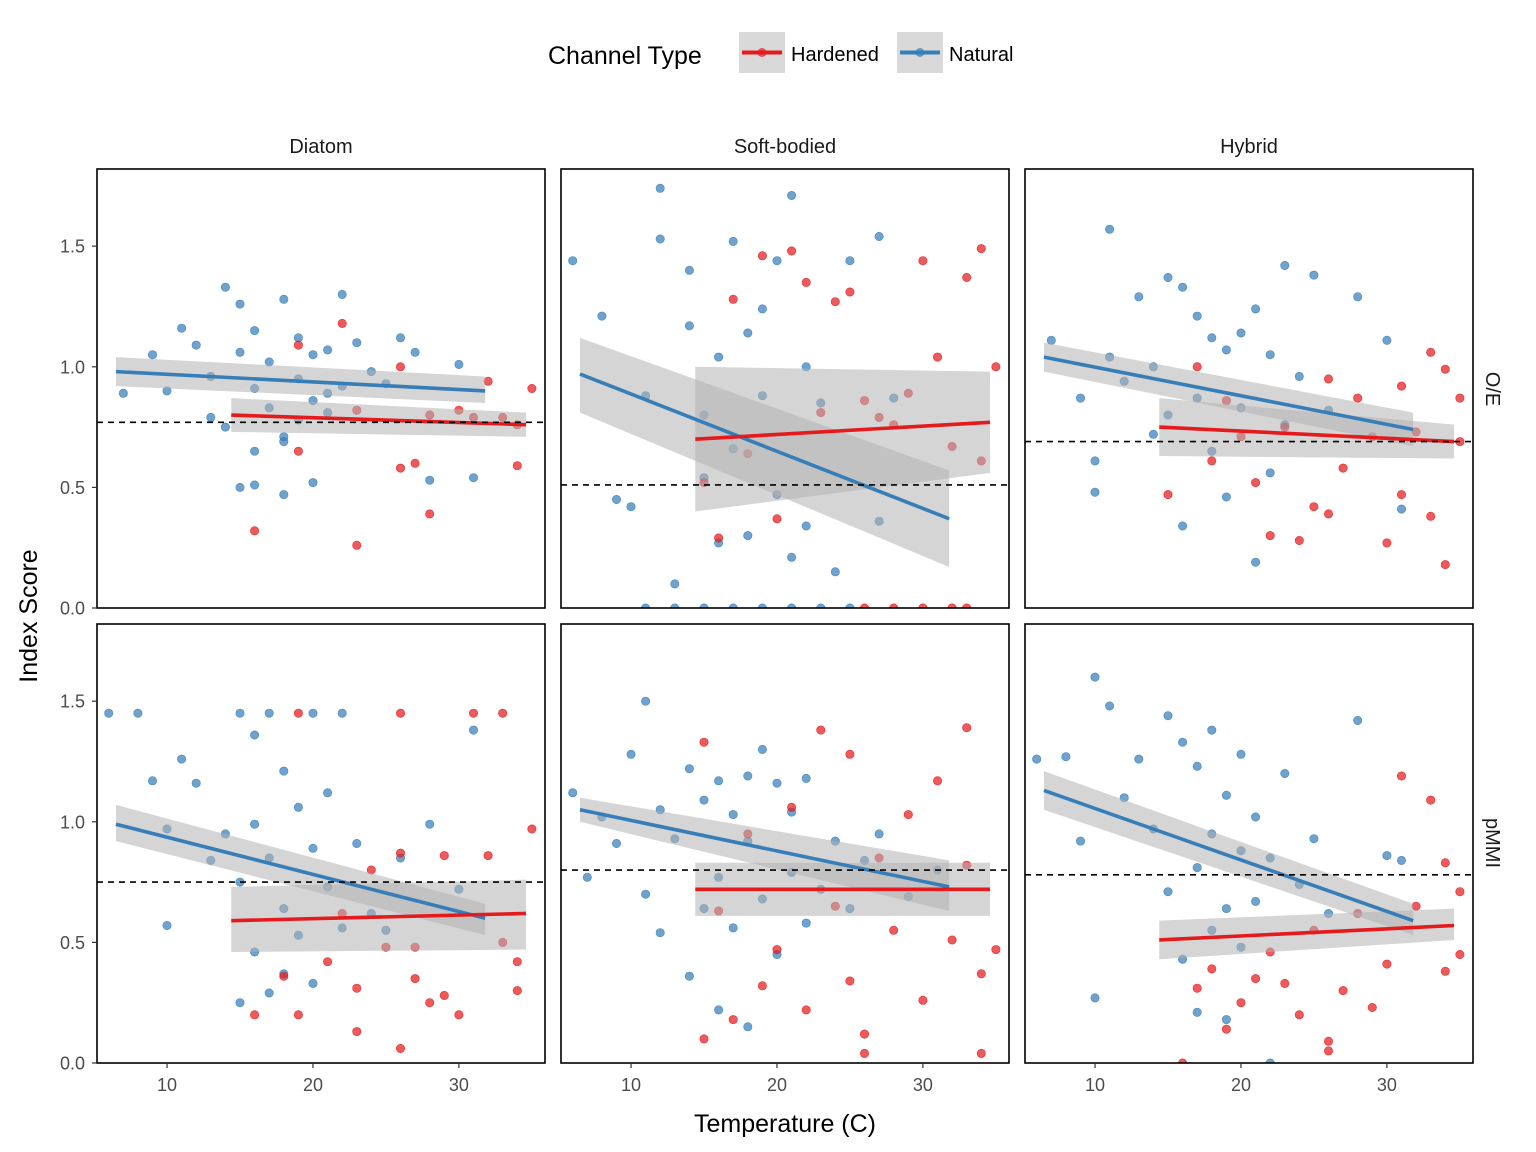 The width and height of the screenshot is (1536, 1152). I want to click on legend: Channel Type Hardened Natural, so click(780, 52).